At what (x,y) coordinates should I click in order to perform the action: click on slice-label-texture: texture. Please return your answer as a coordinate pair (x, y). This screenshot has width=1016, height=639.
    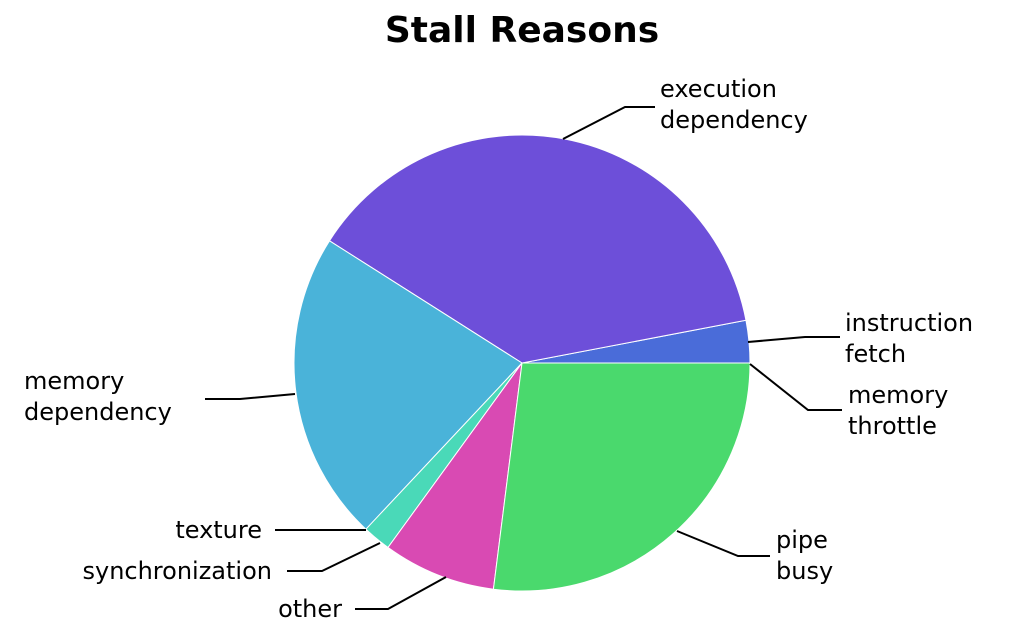
    Looking at the image, I should click on (218, 530).